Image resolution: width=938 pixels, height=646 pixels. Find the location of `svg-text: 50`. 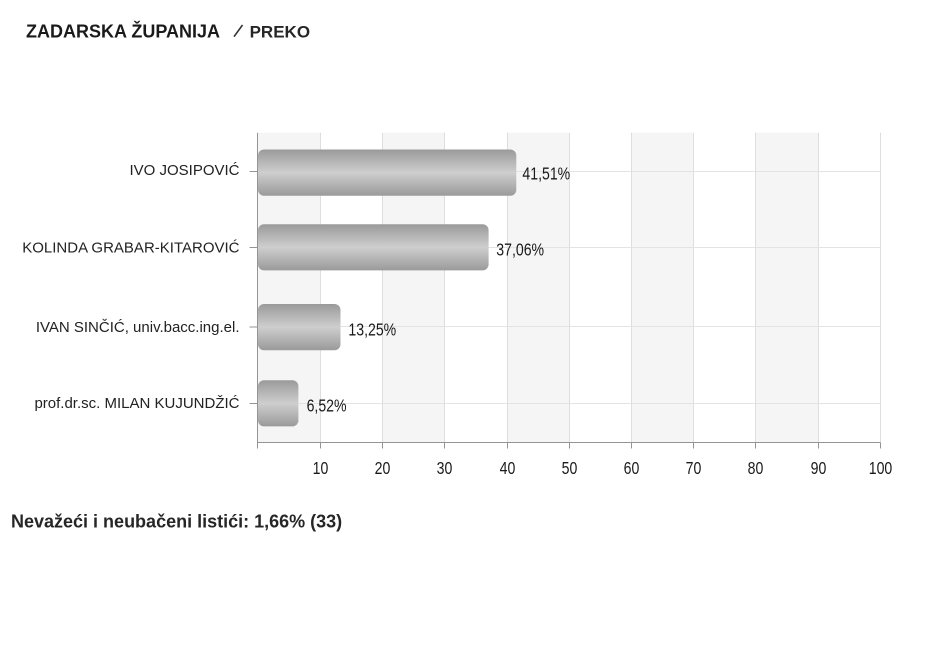

svg-text: 50 is located at coordinates (570, 469).